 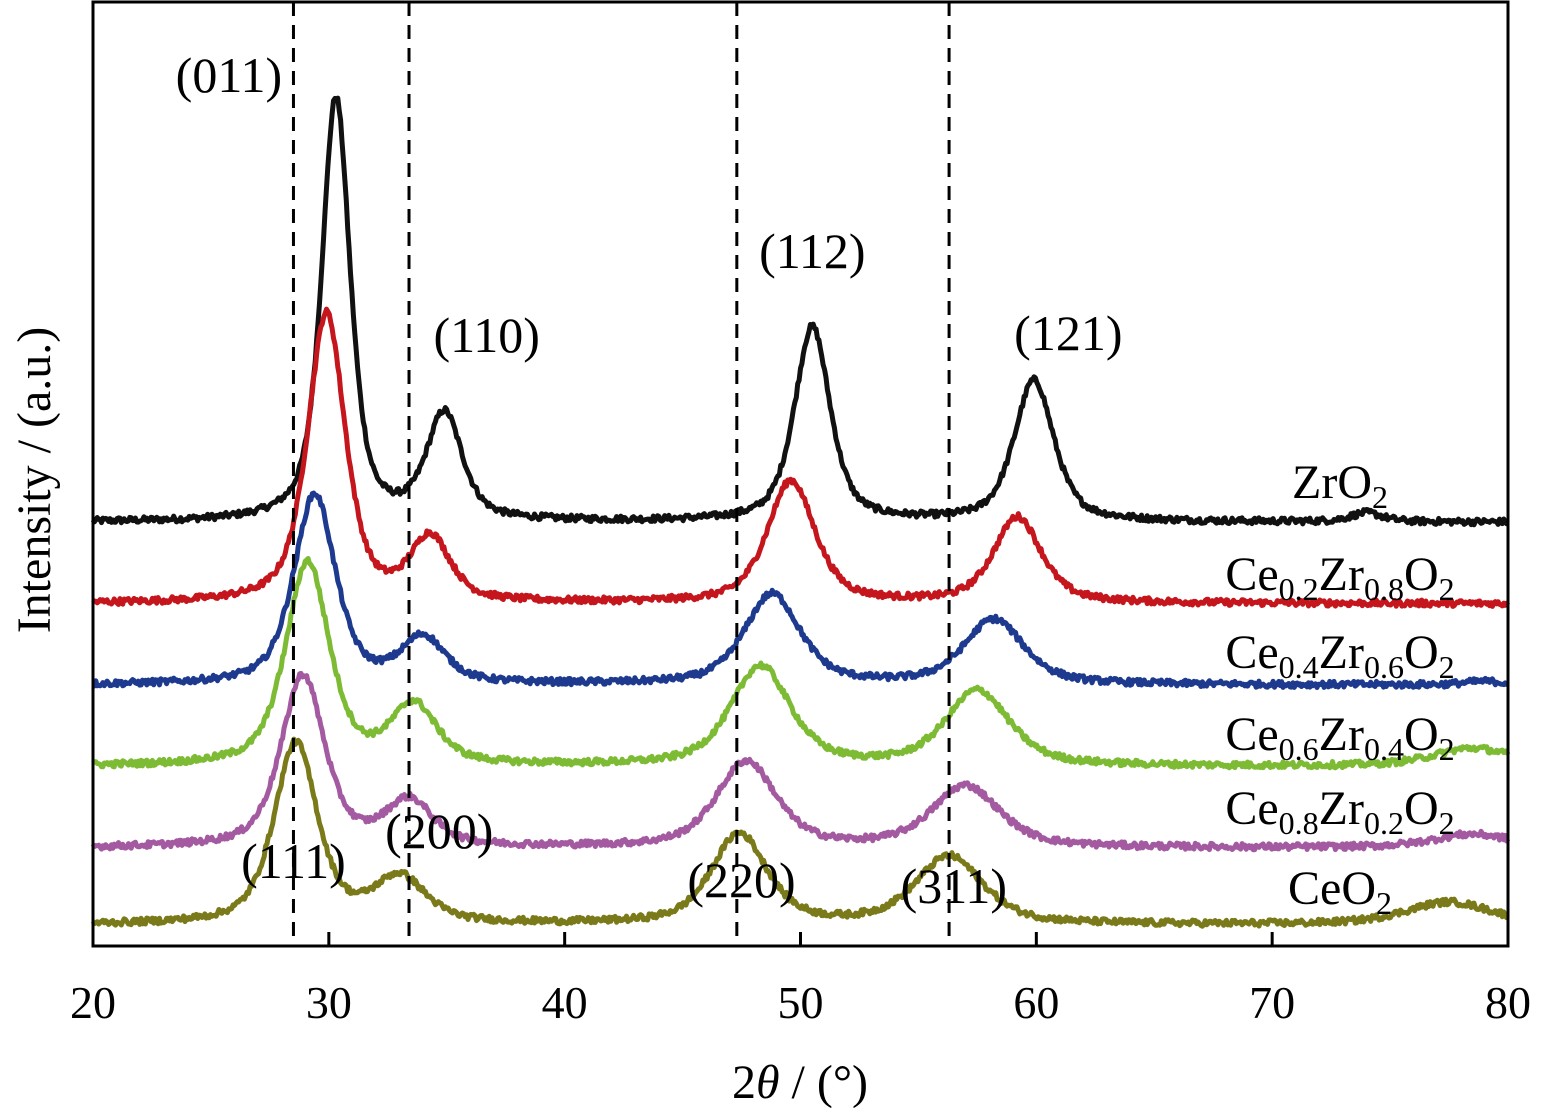 What do you see at coordinates (487, 335) in the screenshot?
I see `peak-label: (110)` at bounding box center [487, 335].